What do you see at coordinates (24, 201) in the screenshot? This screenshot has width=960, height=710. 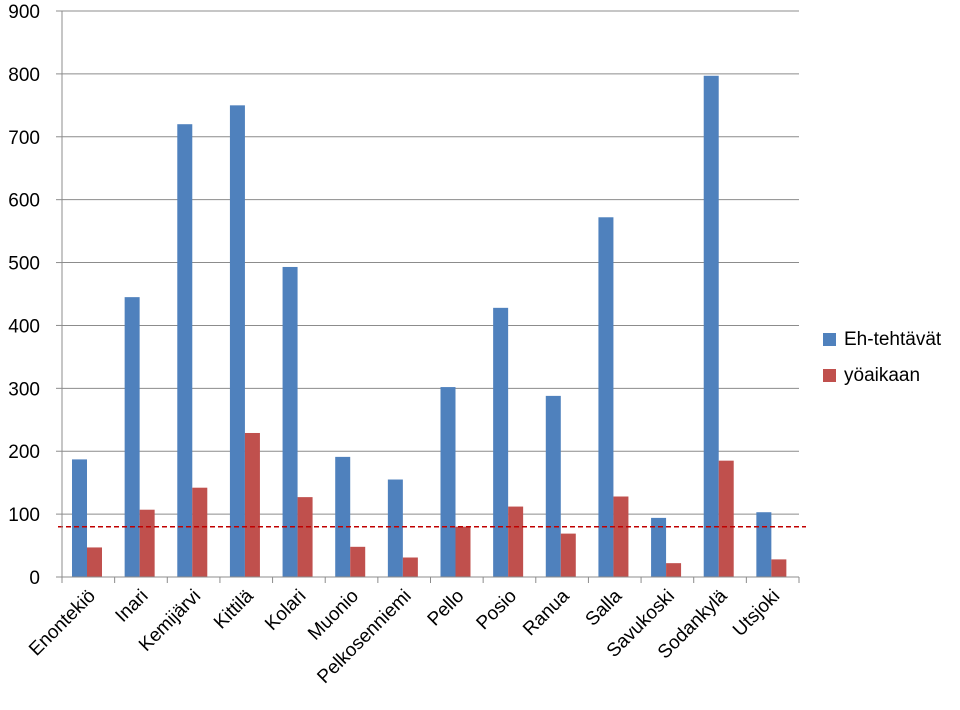 I see `y-tick-label: 600` at bounding box center [24, 201].